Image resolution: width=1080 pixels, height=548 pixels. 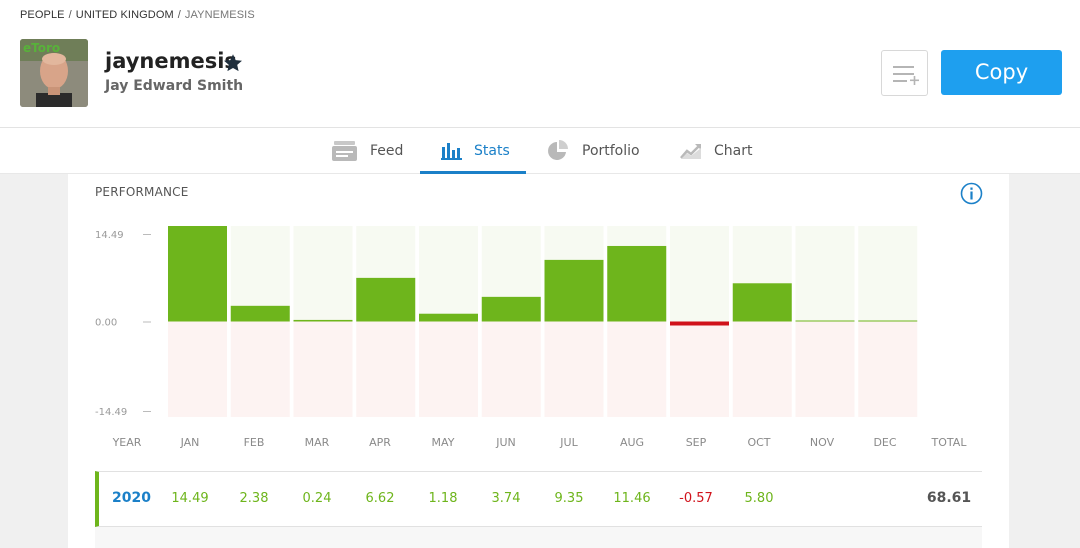 What do you see at coordinates (323, 320) in the screenshot?
I see `bar-mar` at bounding box center [323, 320].